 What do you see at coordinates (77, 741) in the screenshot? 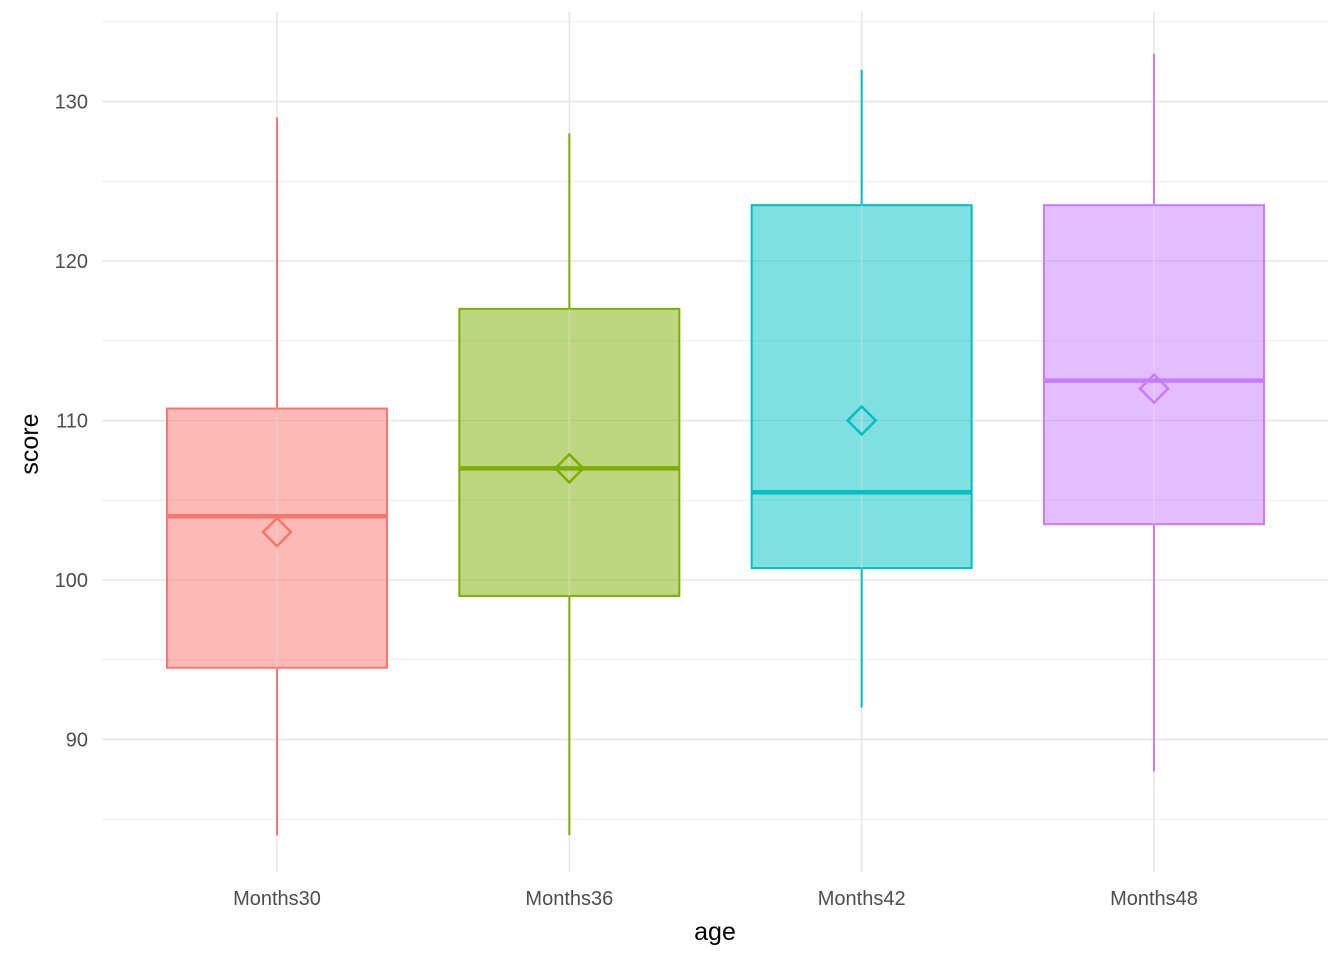
I see `y-tick-label: 90` at bounding box center [77, 741].